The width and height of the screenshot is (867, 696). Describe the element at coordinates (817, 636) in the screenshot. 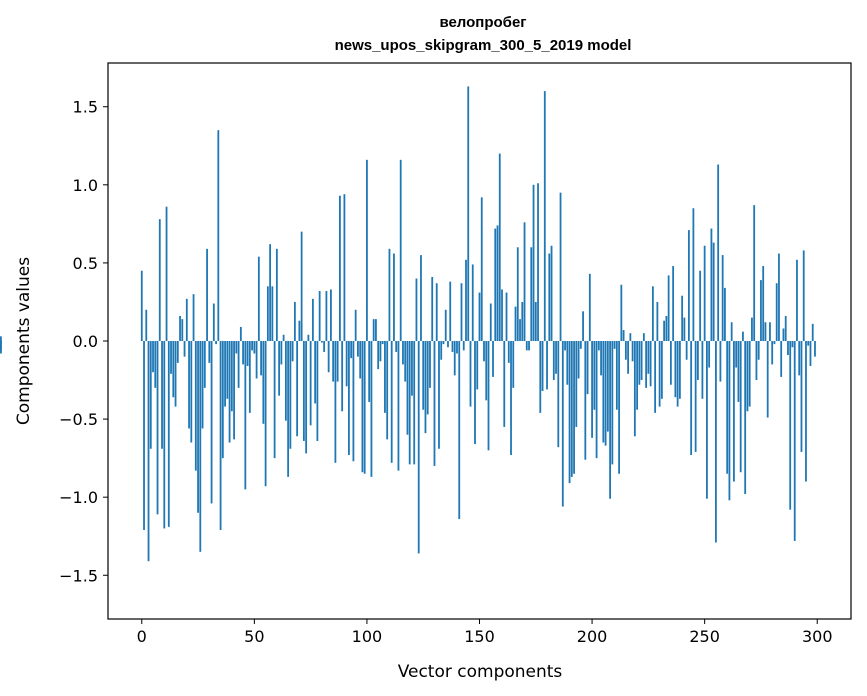

I see `x-tick-label: 300` at that location.